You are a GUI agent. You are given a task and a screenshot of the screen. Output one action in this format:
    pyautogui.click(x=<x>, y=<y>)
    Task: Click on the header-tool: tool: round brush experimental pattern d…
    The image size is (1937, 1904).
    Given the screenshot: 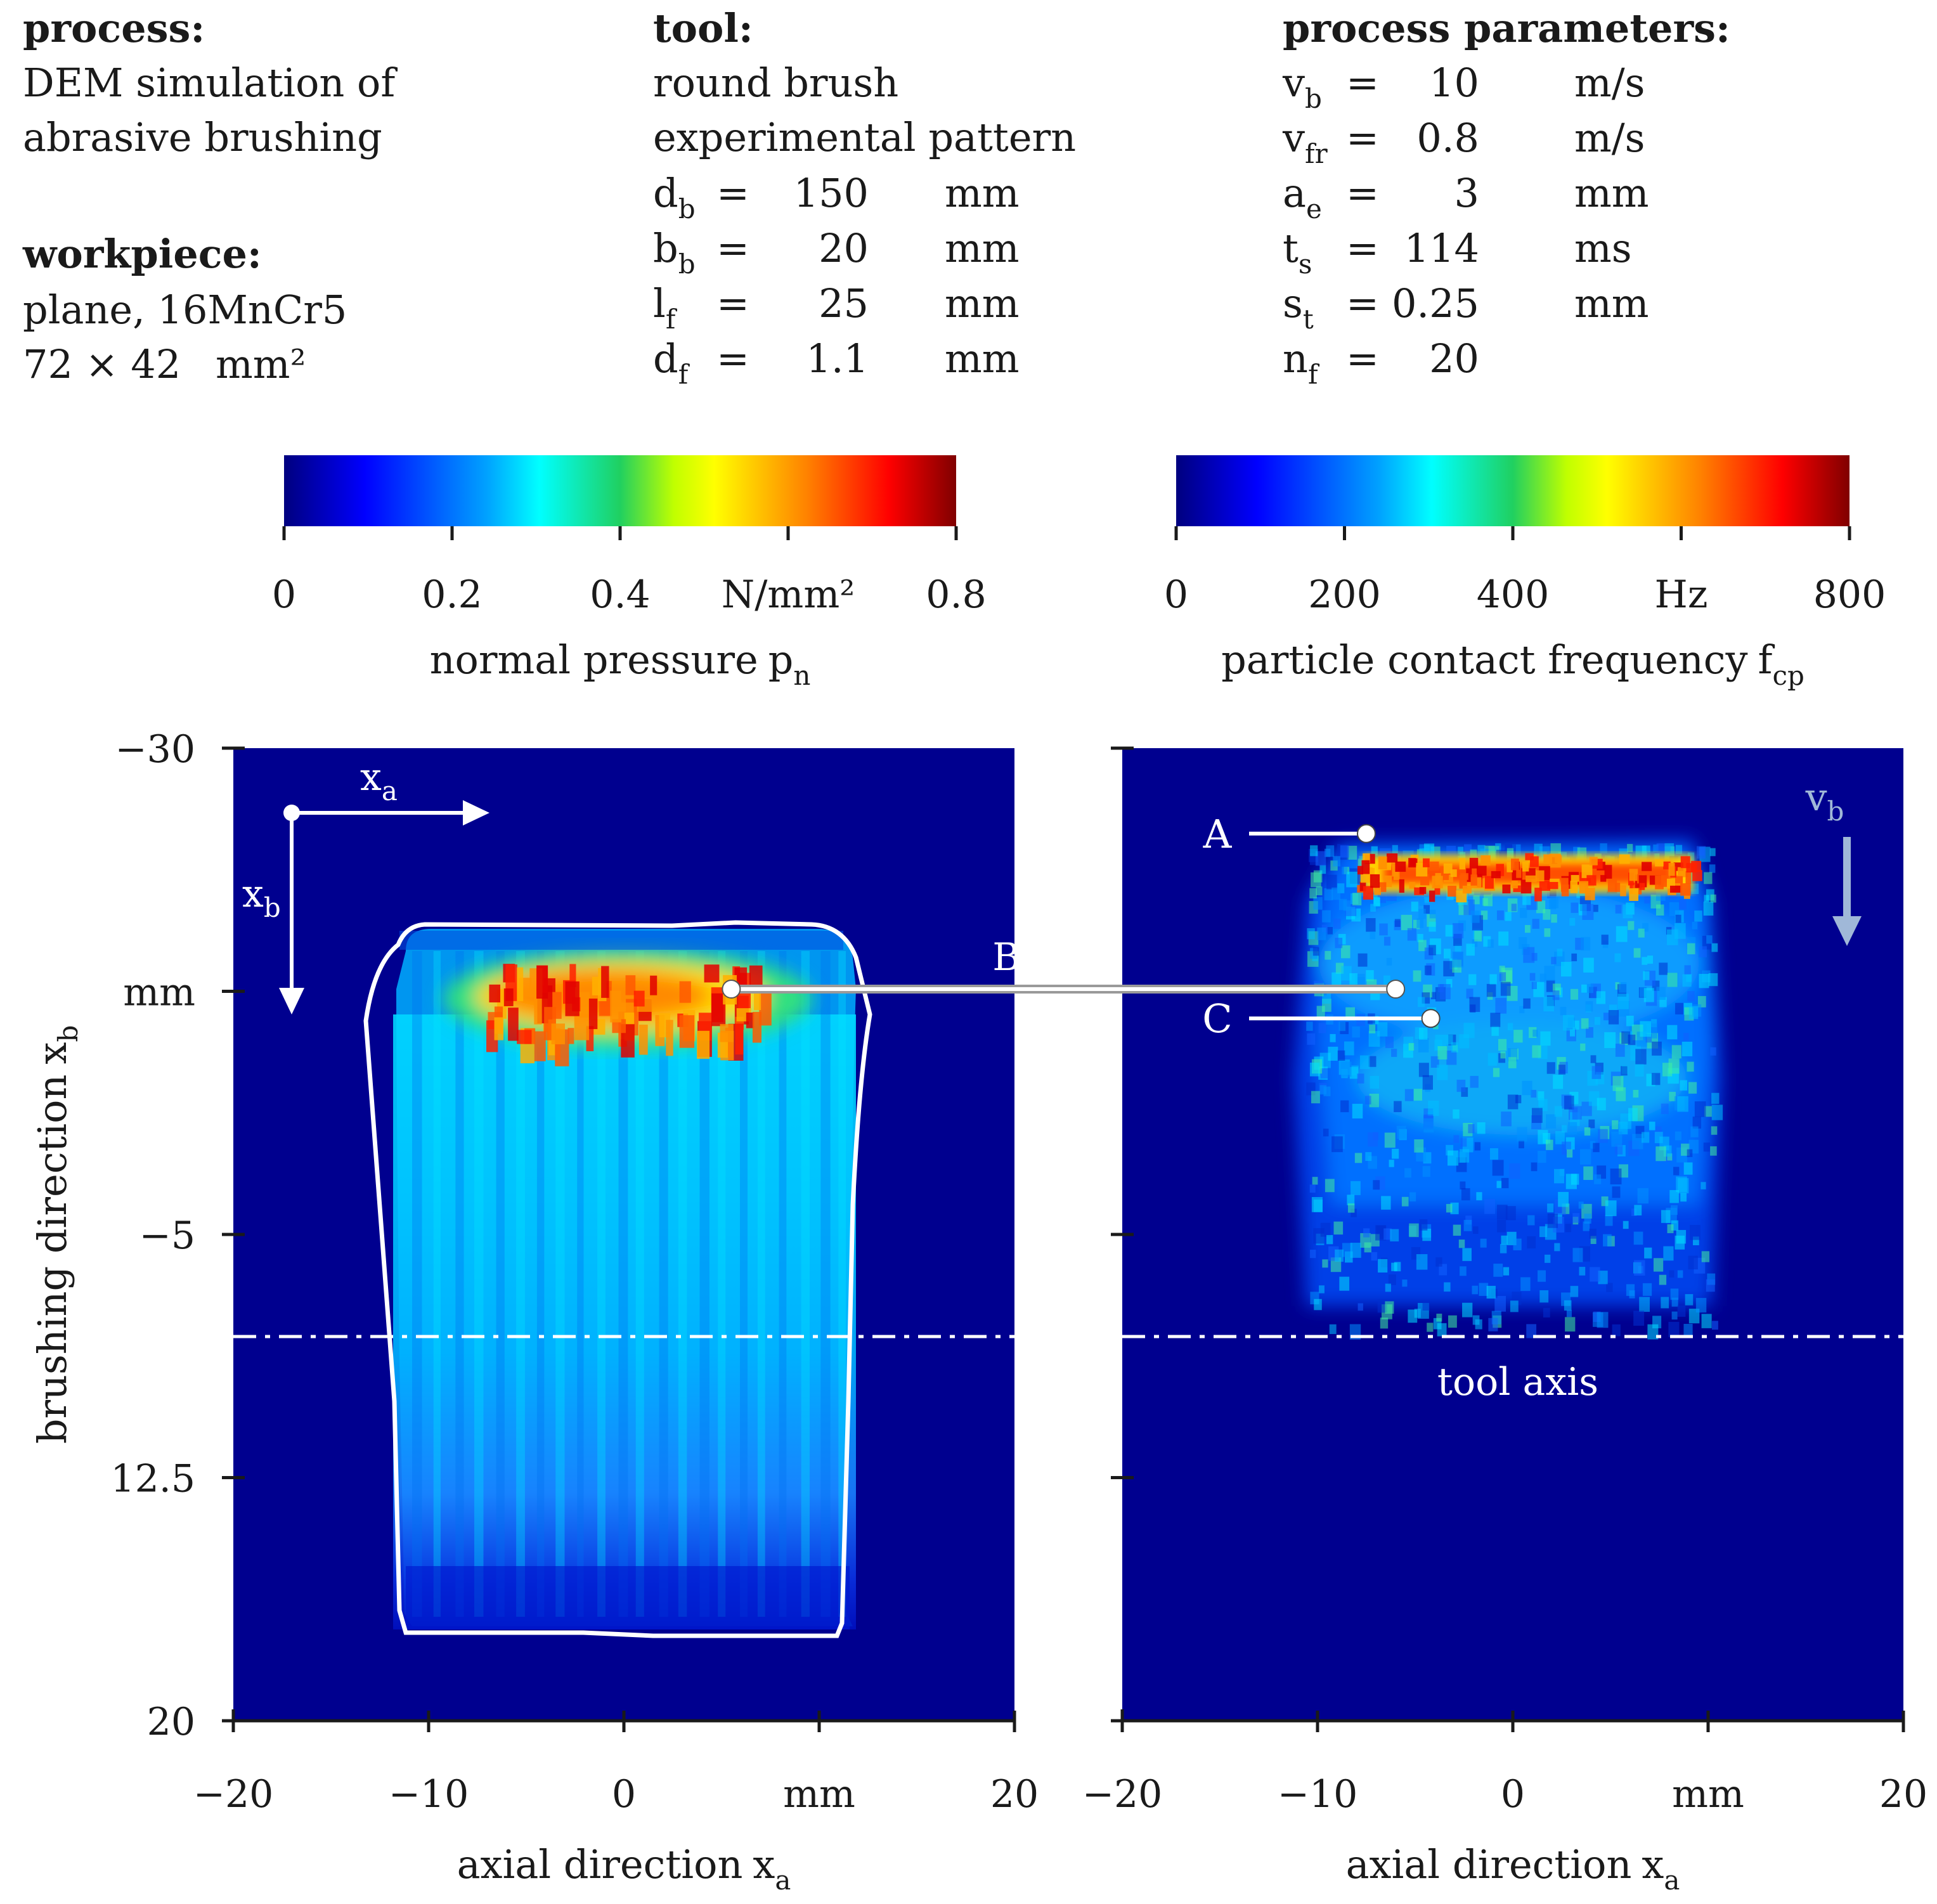 What is the action you would take?
    pyautogui.click(x=865, y=197)
    